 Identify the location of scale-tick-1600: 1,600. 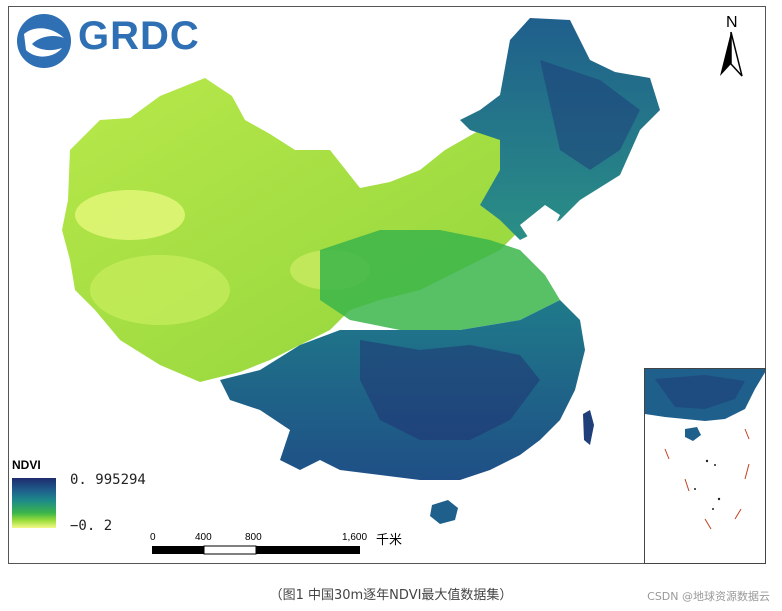
(355, 537).